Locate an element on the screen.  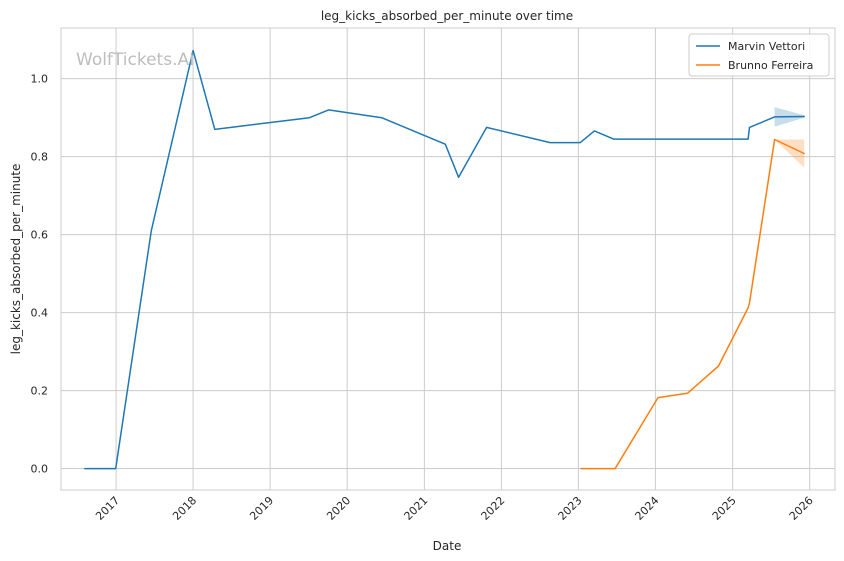
x-tick-label: 2021 is located at coordinates (415, 508).